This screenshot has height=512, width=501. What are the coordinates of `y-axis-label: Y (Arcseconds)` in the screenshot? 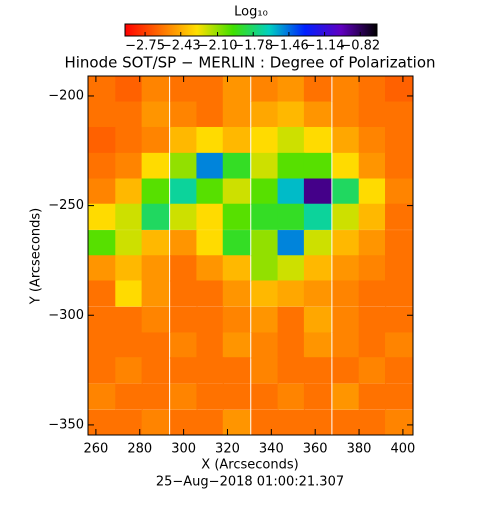 It's located at (36, 256).